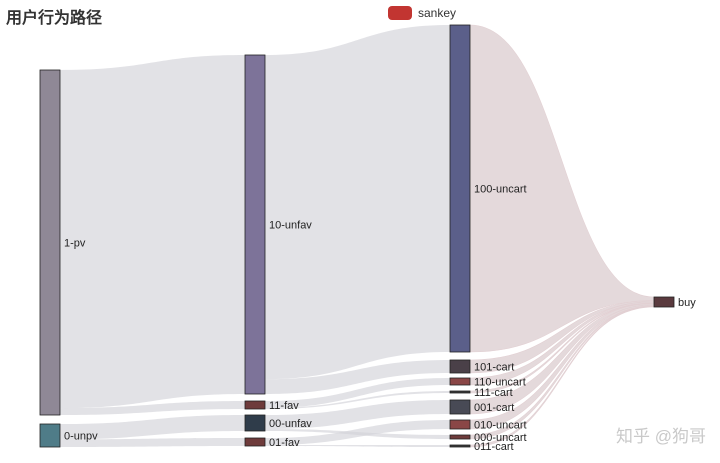 The image size is (720, 463). What do you see at coordinates (255, 442) in the screenshot?
I see `node-01-fav` at bounding box center [255, 442].